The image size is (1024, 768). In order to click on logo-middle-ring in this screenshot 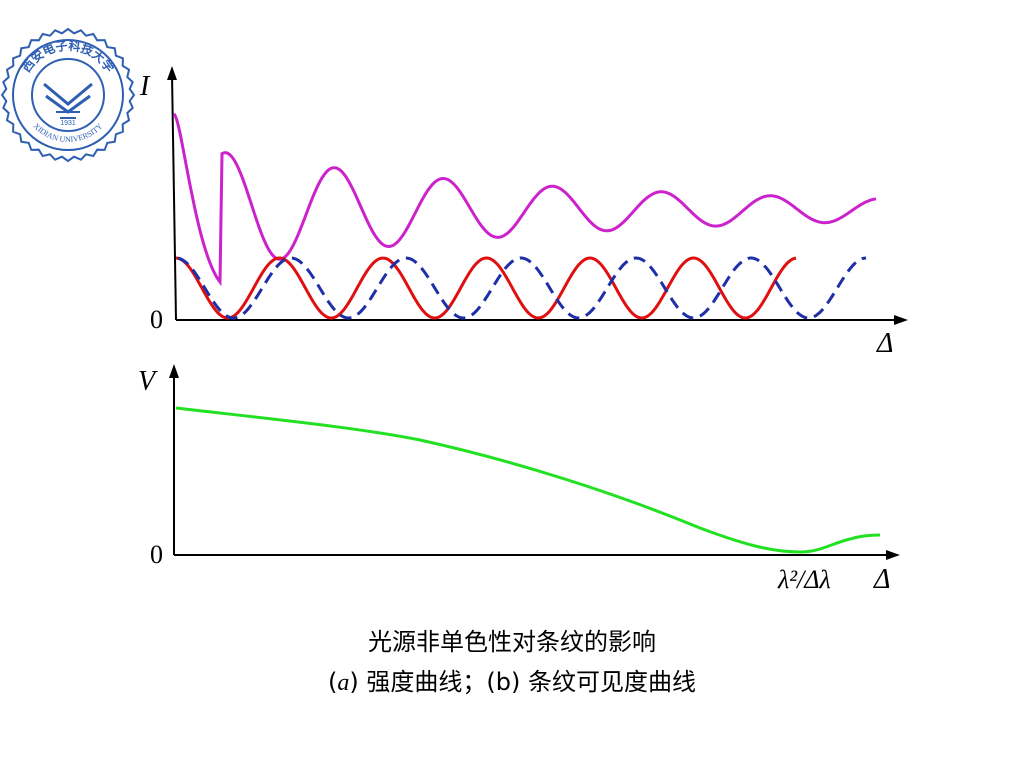, I will do `click(68, 95)`.